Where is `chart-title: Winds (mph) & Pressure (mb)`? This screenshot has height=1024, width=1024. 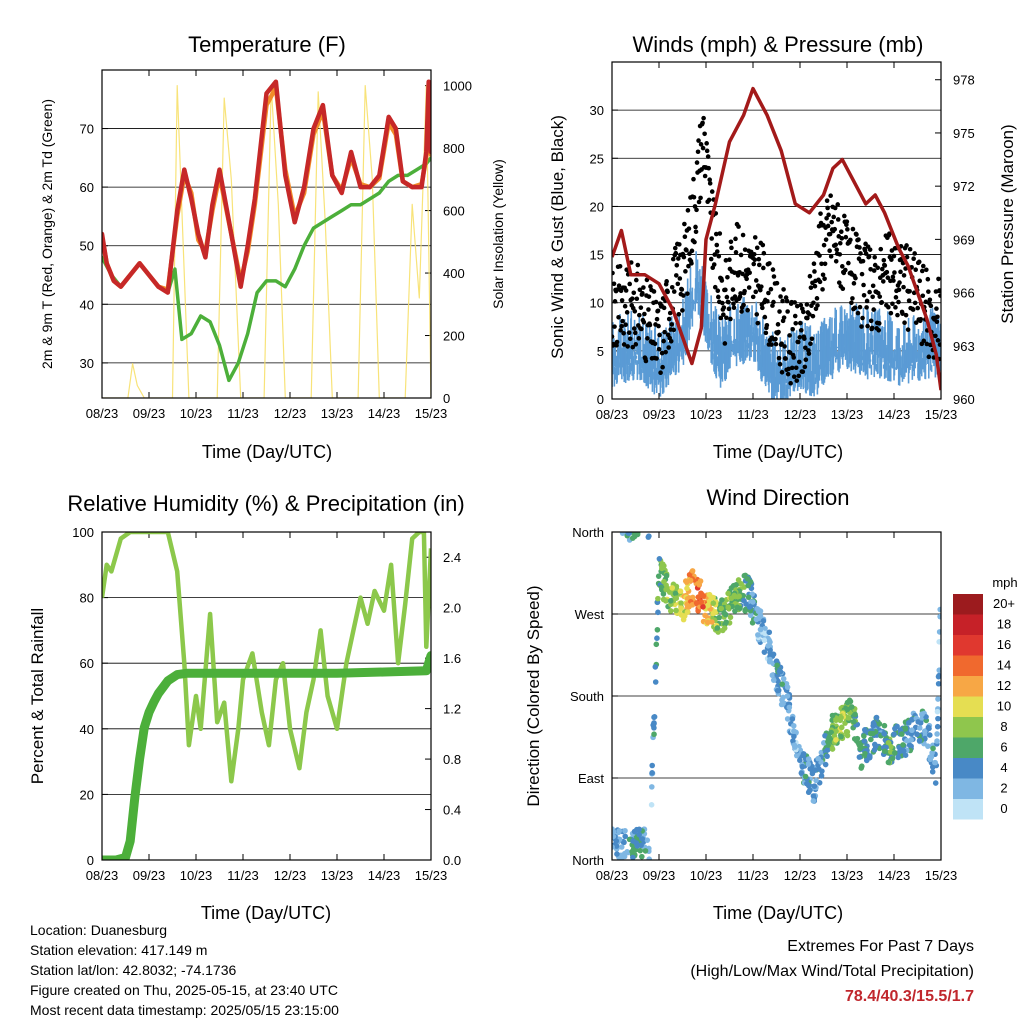 chart-title: Winds (mph) & Pressure (mb) is located at coordinates (778, 44).